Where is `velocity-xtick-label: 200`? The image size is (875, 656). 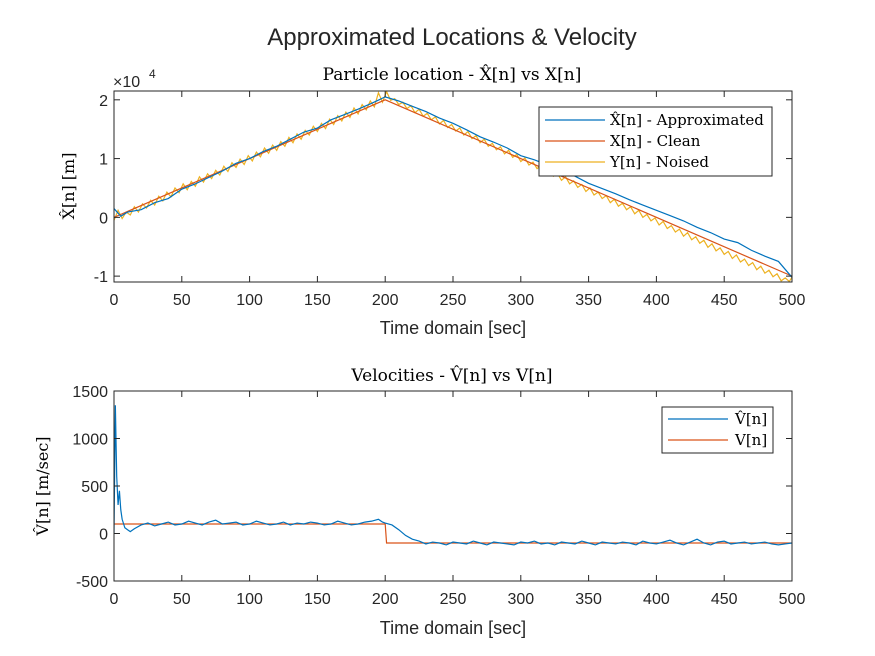
velocity-xtick-label: 200 is located at coordinates (385, 599).